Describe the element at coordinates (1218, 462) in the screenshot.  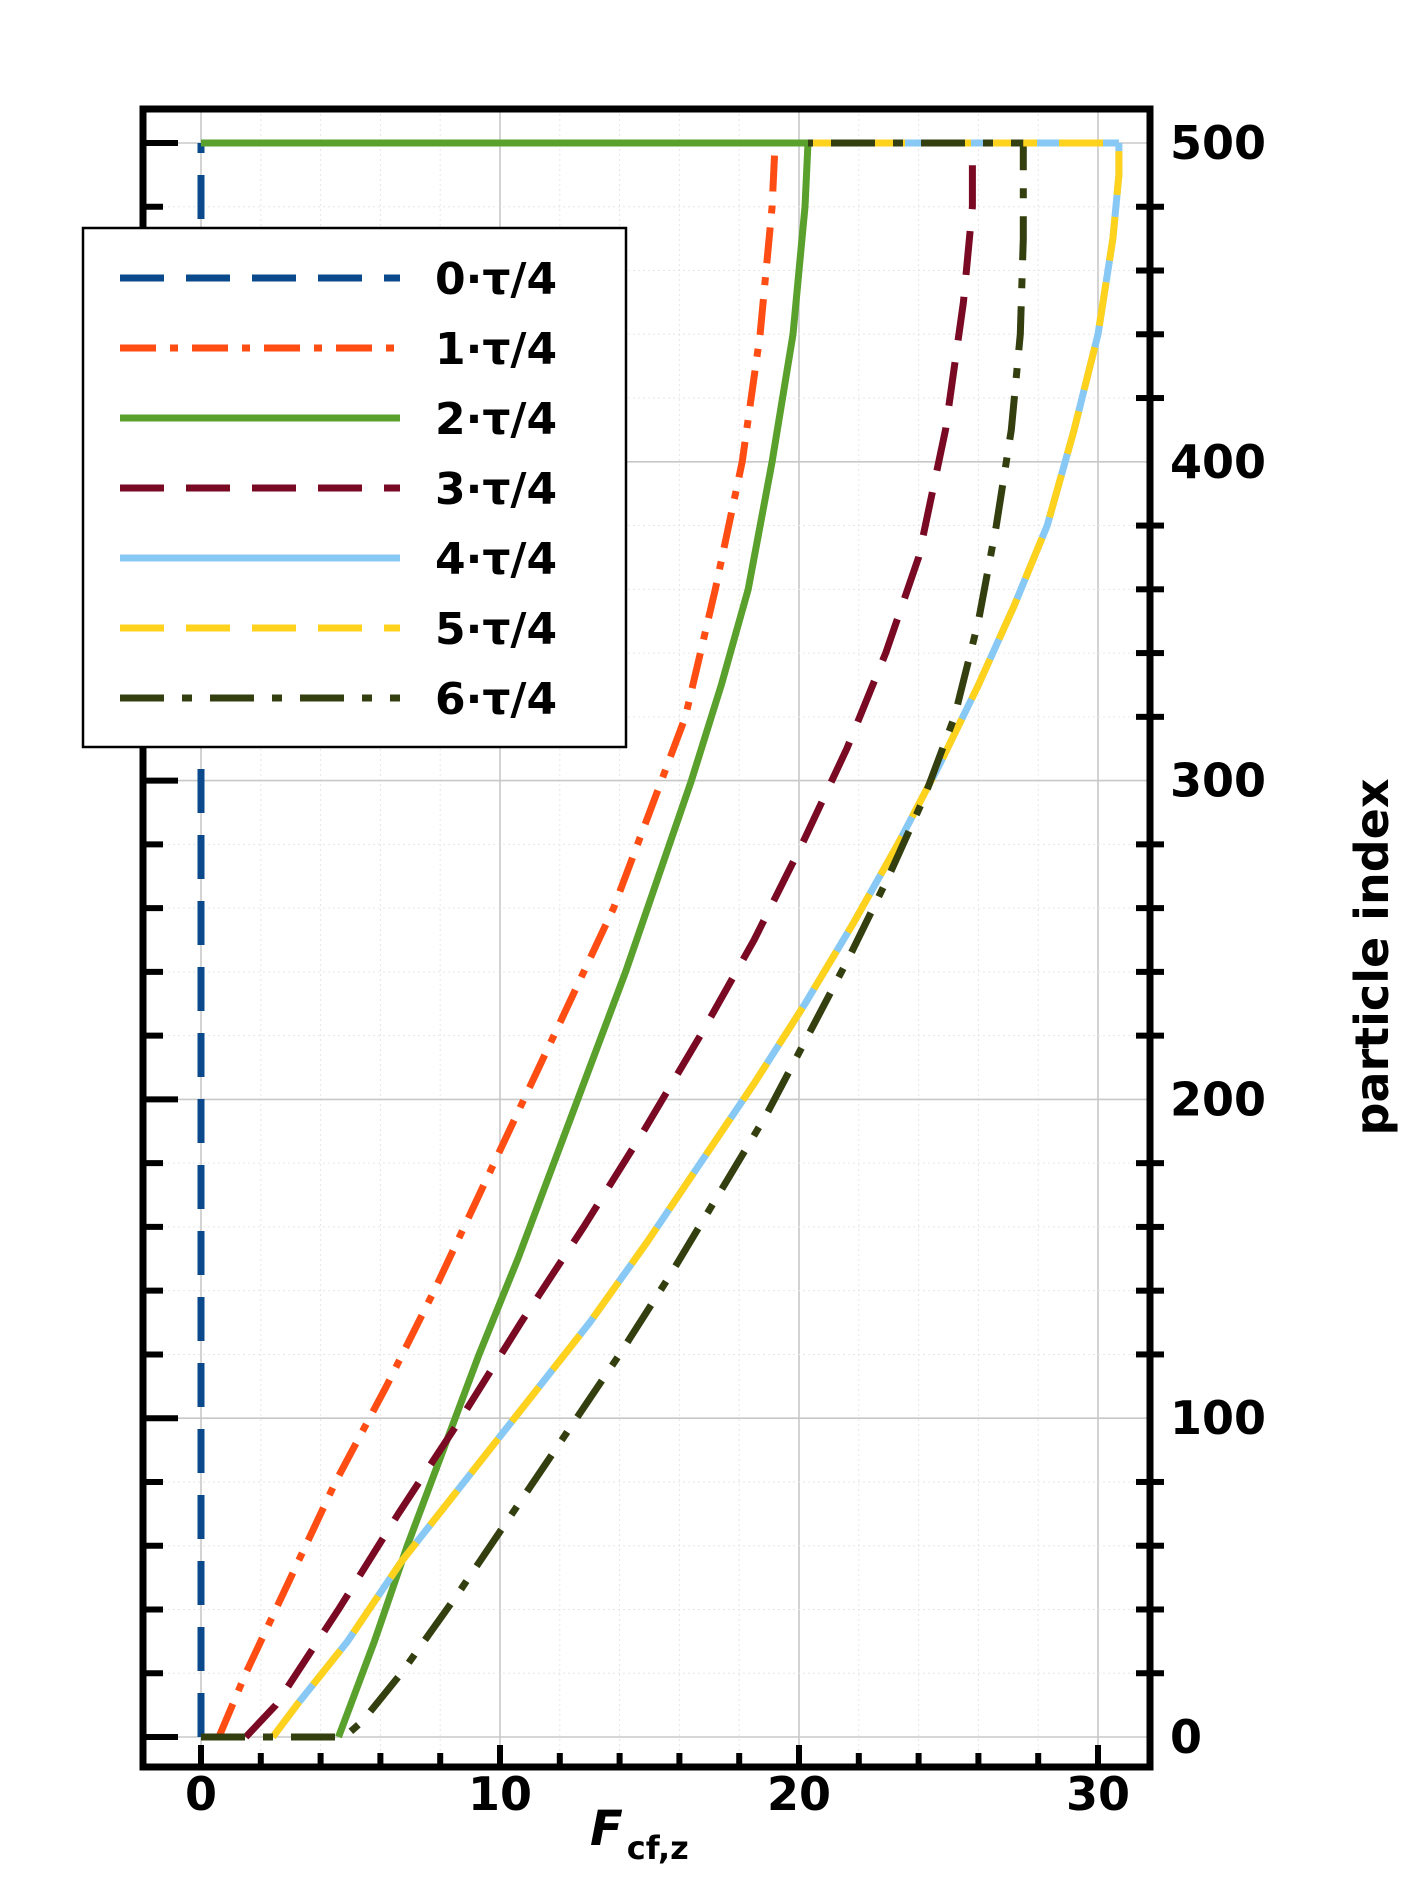
I see `y-tick-label: 400` at that location.